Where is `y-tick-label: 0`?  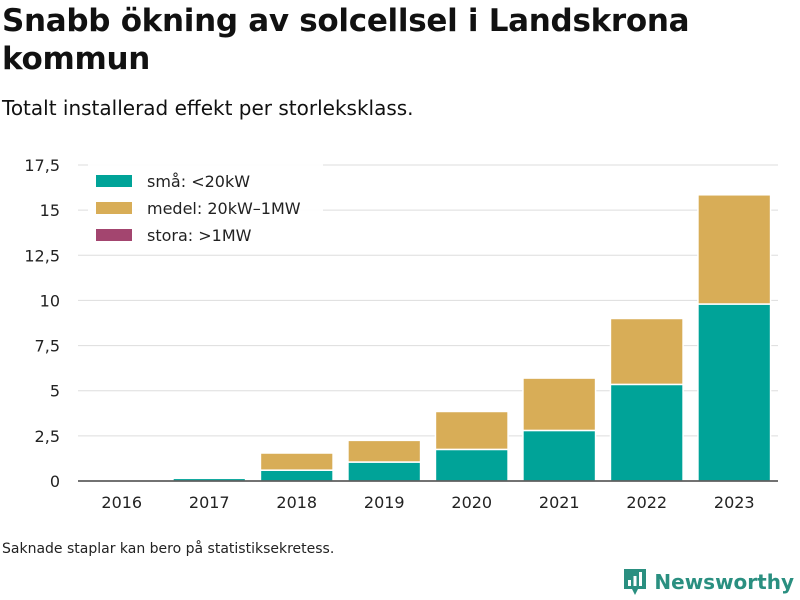
y-tick-label: 0 is located at coordinates (55, 481).